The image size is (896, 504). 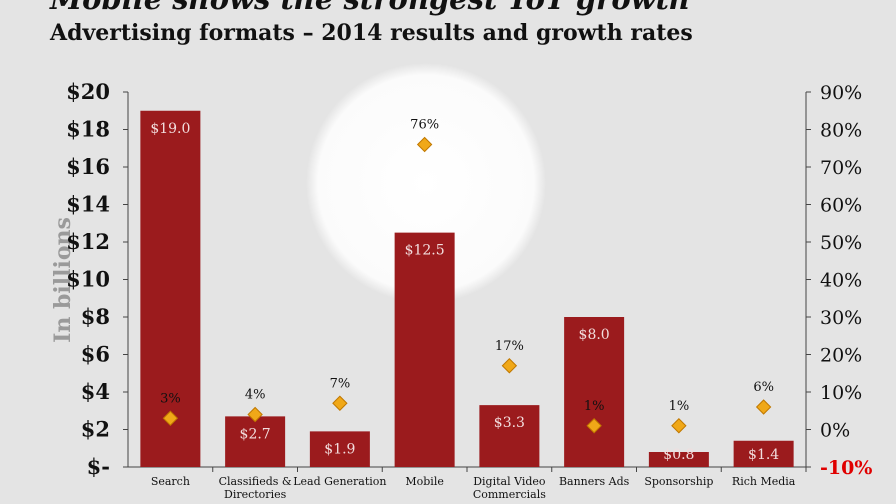 What do you see at coordinates (88, 129) in the screenshot?
I see `left-tick-label: $18` at bounding box center [88, 129].